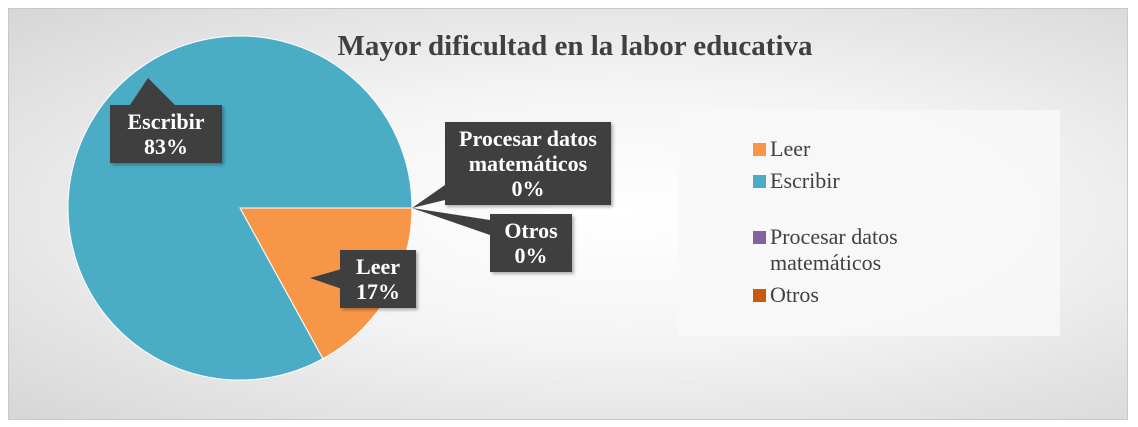 The height and width of the screenshot is (427, 1138). What do you see at coordinates (166, 146) in the screenshot?
I see `data-label-value: 83%` at bounding box center [166, 146].